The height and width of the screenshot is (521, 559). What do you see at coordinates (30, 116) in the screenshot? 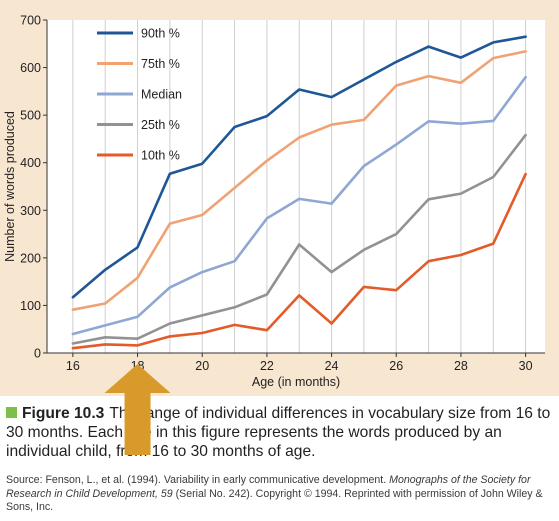
I see `y-tick-label: 500` at bounding box center [30, 116].